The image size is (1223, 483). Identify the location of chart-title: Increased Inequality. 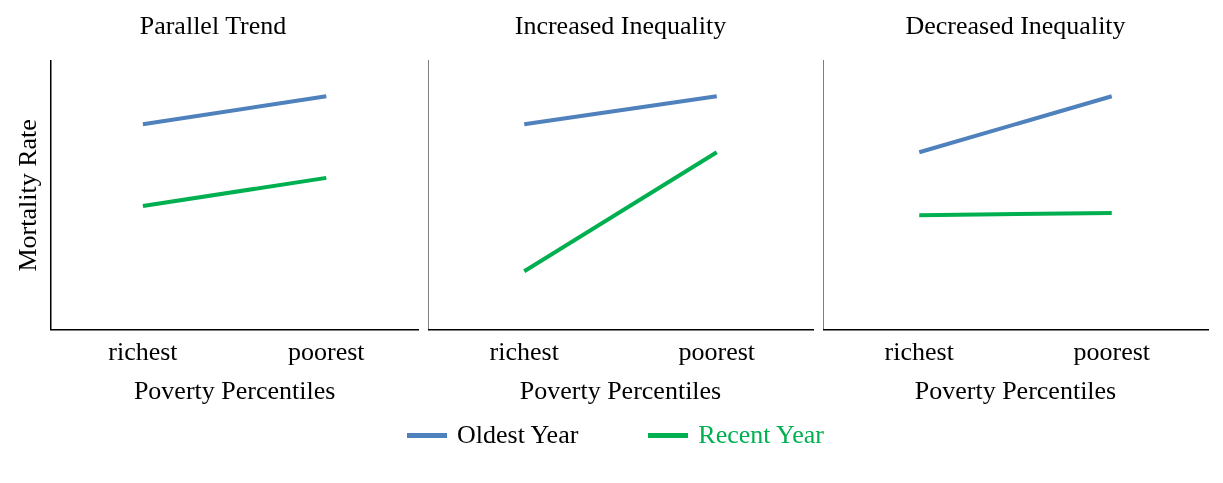
(620, 26).